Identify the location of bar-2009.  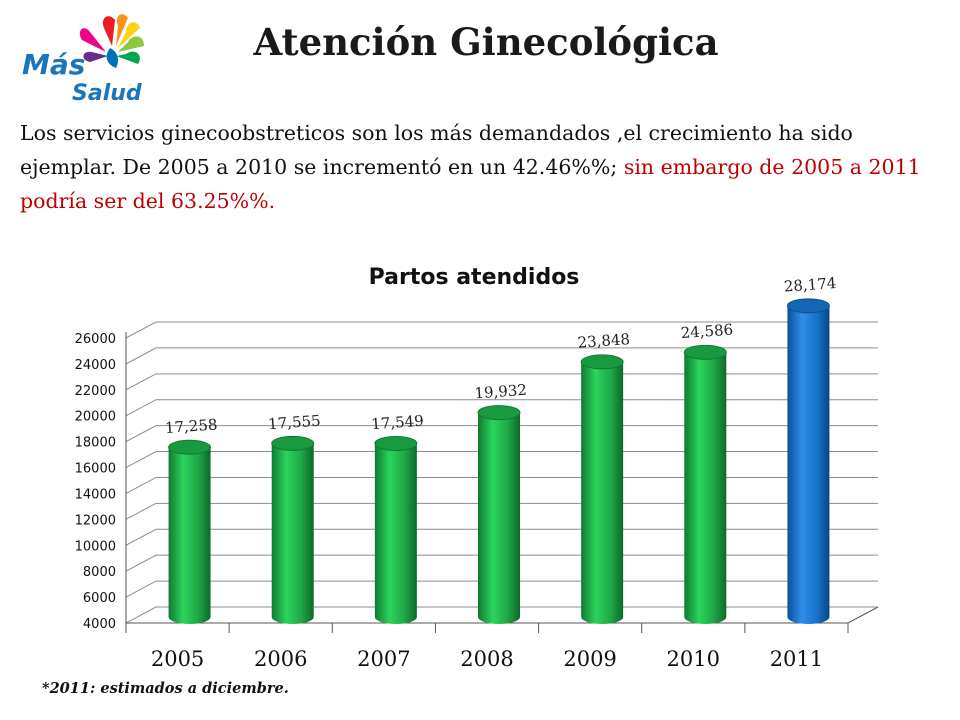
(602, 489).